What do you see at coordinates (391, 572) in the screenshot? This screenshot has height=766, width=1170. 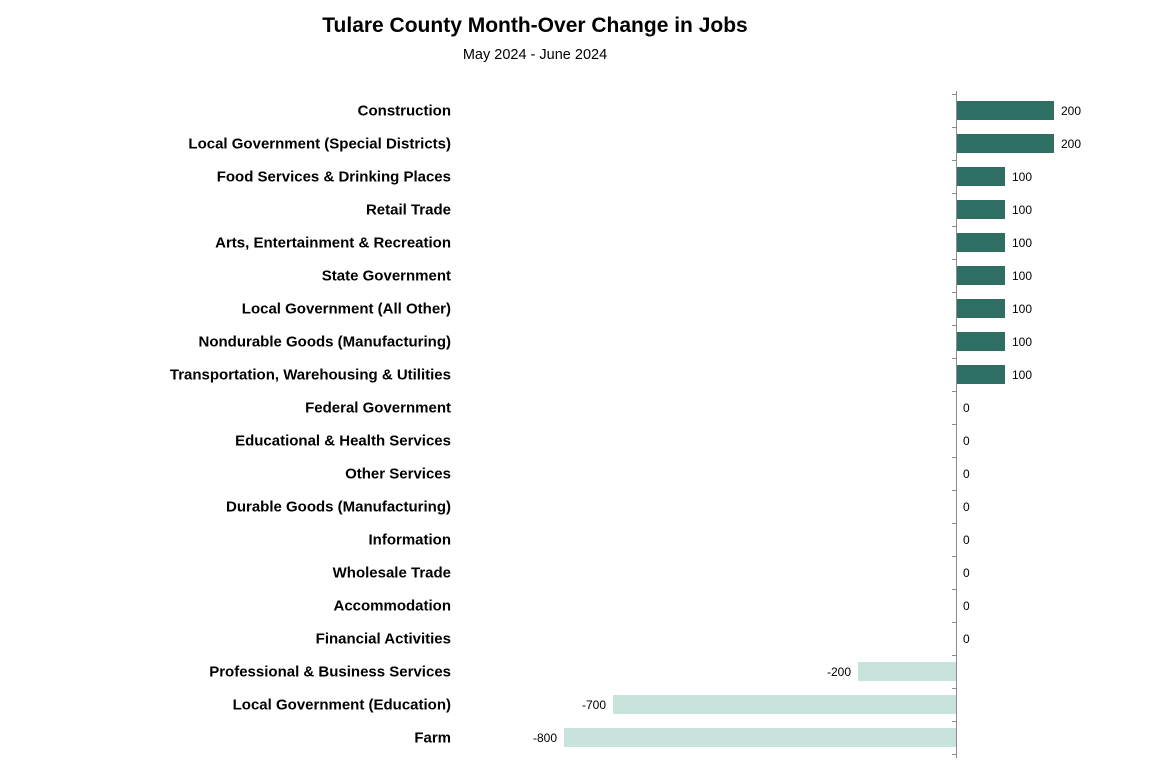 I see `category-label: Wholesale Trade` at bounding box center [391, 572].